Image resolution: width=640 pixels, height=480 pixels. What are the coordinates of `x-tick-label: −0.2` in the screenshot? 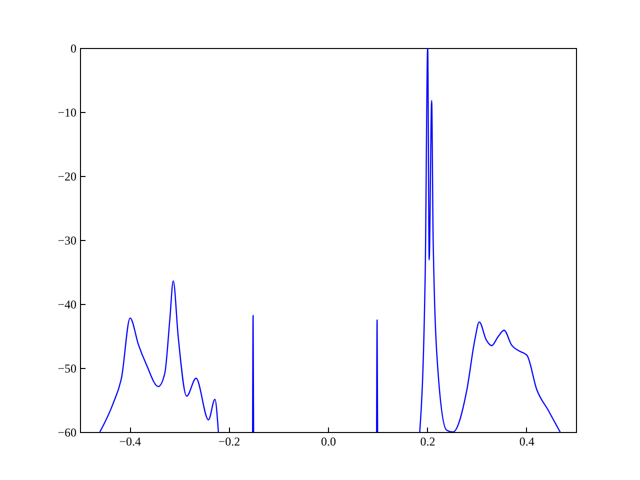 It's located at (229, 441).